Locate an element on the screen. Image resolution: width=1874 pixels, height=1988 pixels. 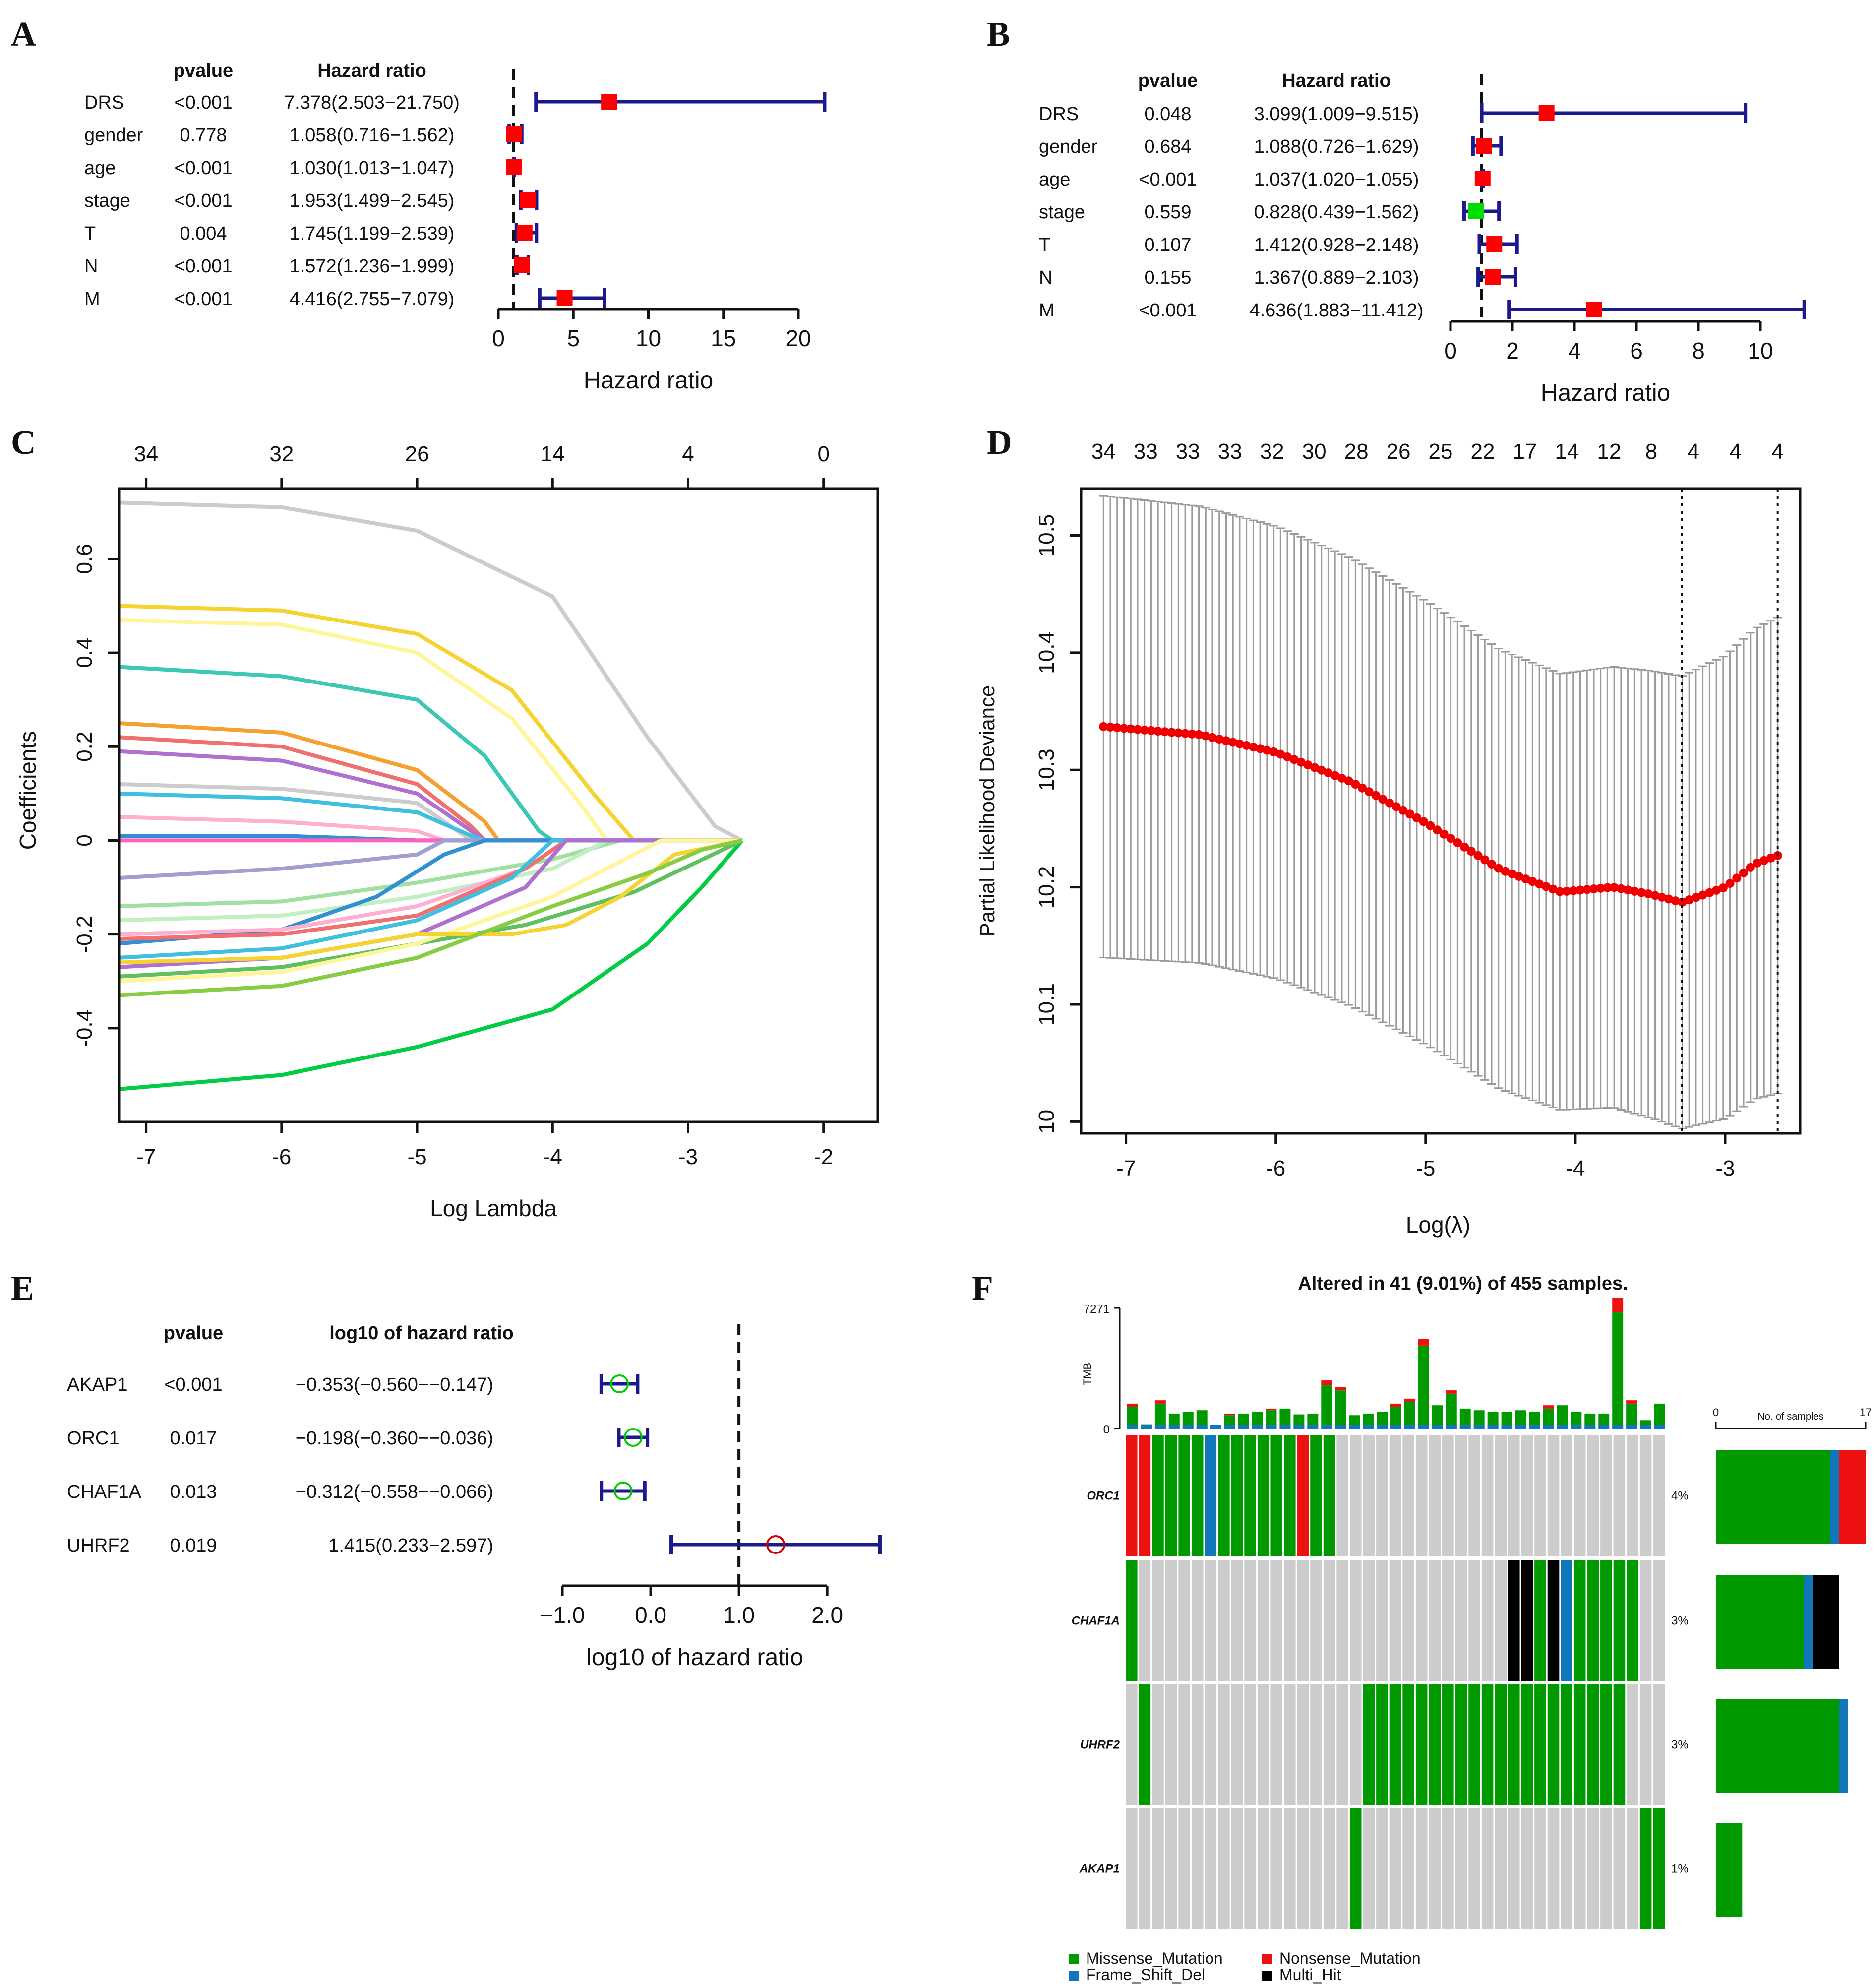
row-ci-text: −0.198(−0.360−−0.036) is located at coordinates (395, 1438).